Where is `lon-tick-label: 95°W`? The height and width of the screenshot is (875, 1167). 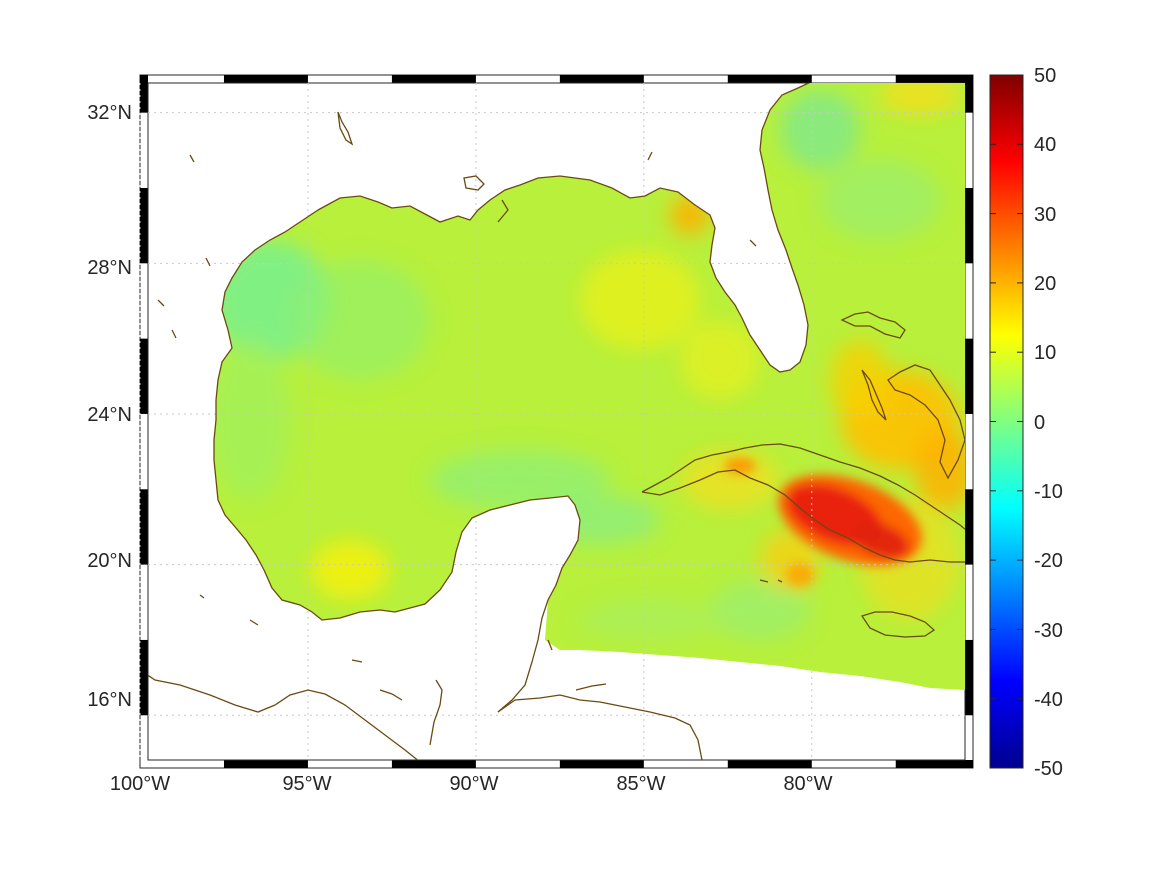
lon-tick-label: 95°W is located at coordinates (306, 784).